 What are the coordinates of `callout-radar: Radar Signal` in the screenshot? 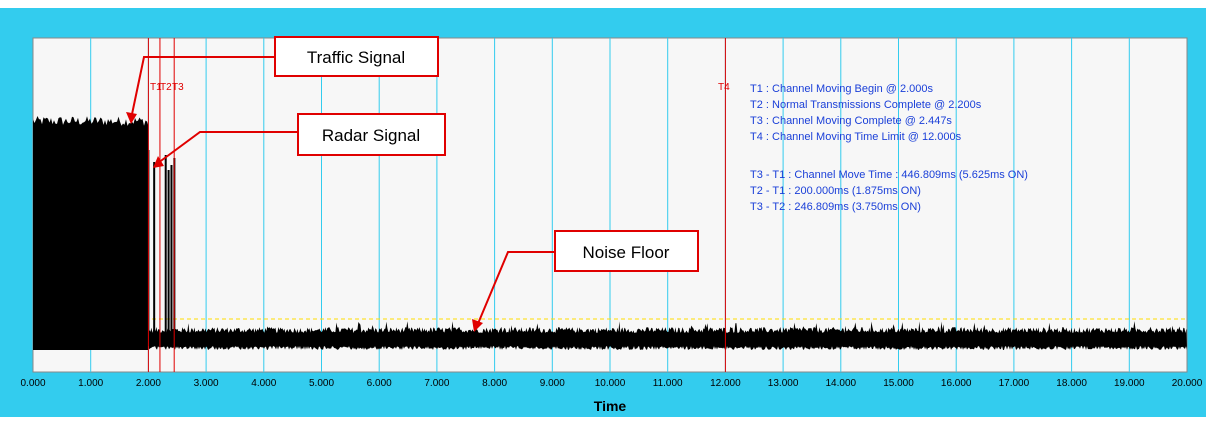 It's located at (299, 140).